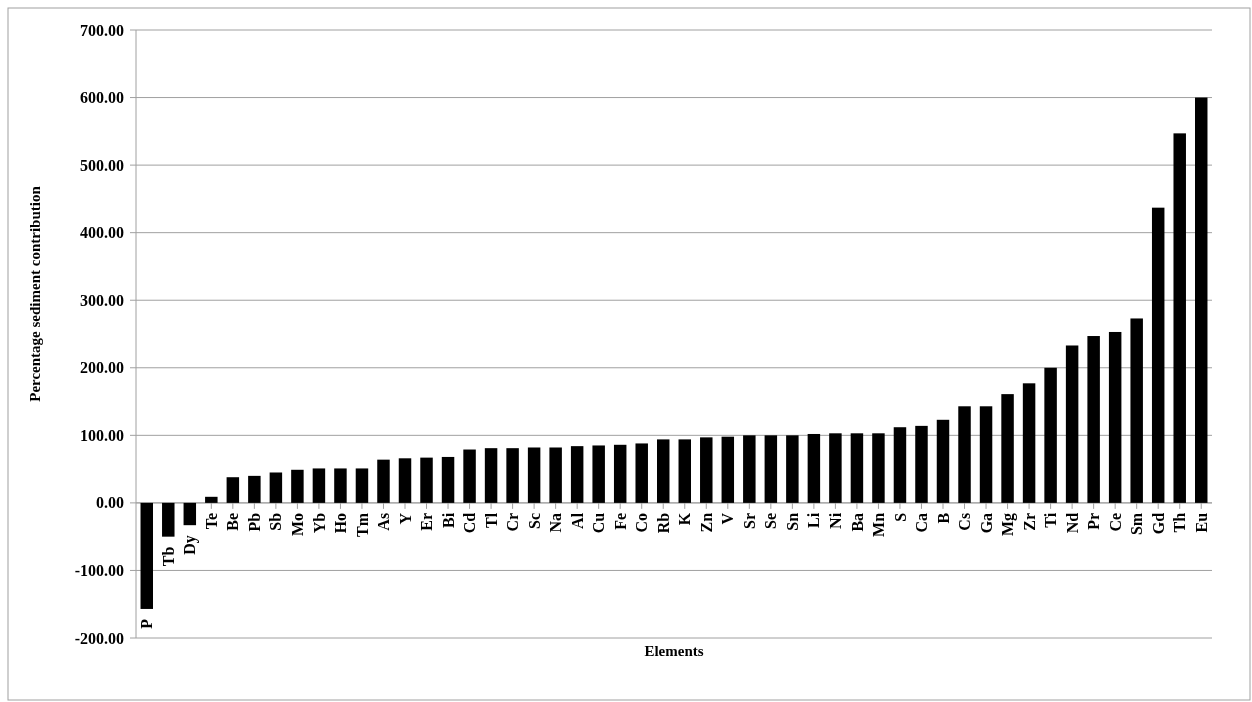 The image size is (1252, 702). What do you see at coordinates (1094, 521) in the screenshot?
I see `x-tick-label: Pr` at bounding box center [1094, 521].